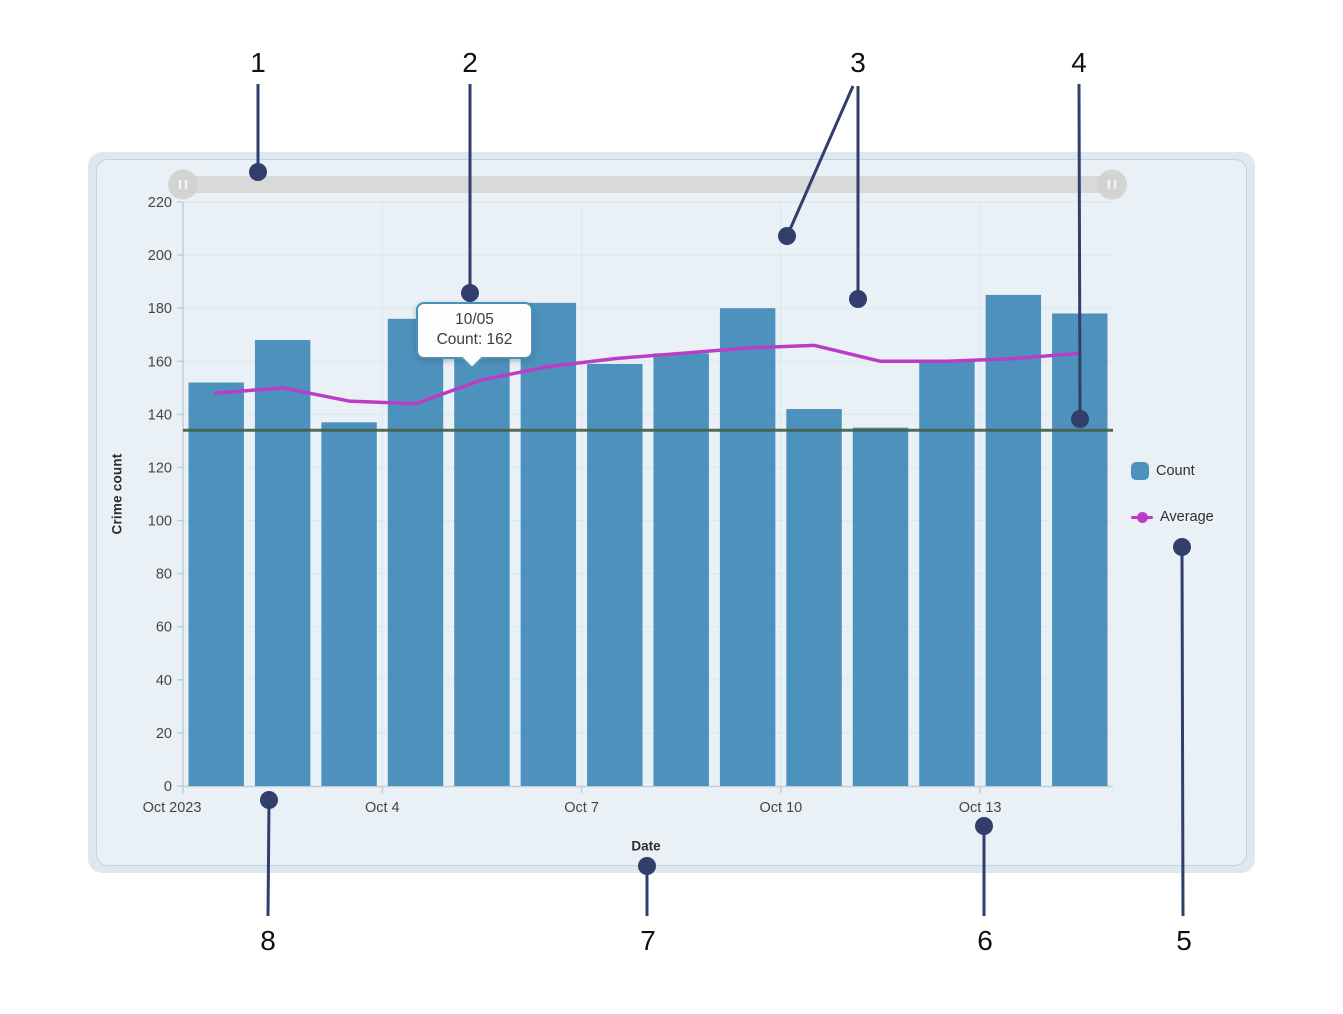 This screenshot has width=1343, height=1014. Describe the element at coordinates (1112, 184) in the screenshot. I see `time-slider-handle-right` at that location.